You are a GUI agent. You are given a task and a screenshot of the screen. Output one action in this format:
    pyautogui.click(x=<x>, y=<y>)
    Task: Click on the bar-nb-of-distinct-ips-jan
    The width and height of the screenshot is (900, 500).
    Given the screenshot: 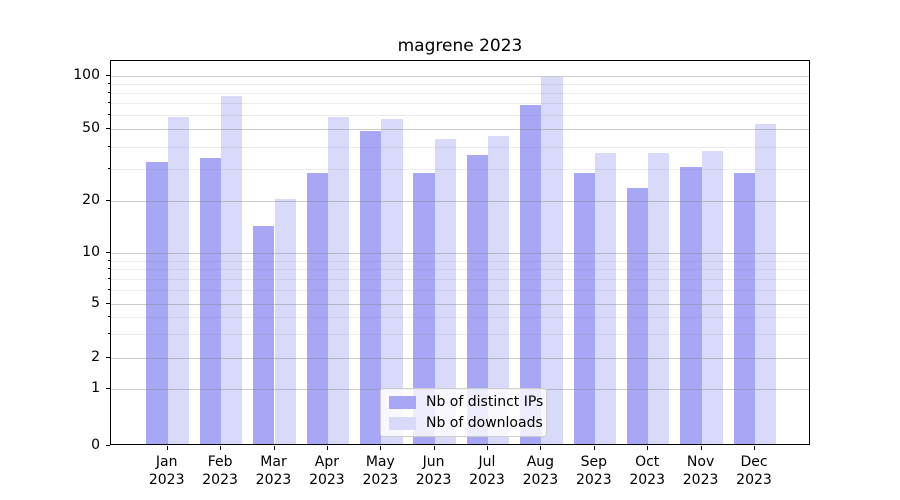 What is the action you would take?
    pyautogui.click(x=157, y=303)
    